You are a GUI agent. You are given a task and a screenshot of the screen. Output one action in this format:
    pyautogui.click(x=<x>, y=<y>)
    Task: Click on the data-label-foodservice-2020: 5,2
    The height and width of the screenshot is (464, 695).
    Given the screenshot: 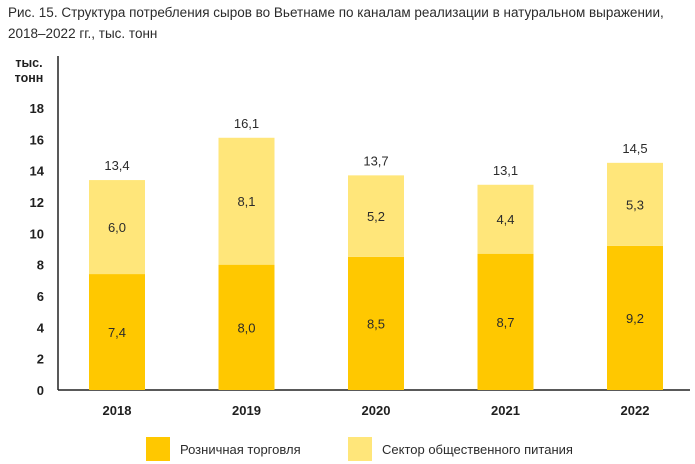 What is the action you would take?
    pyautogui.click(x=376, y=216)
    